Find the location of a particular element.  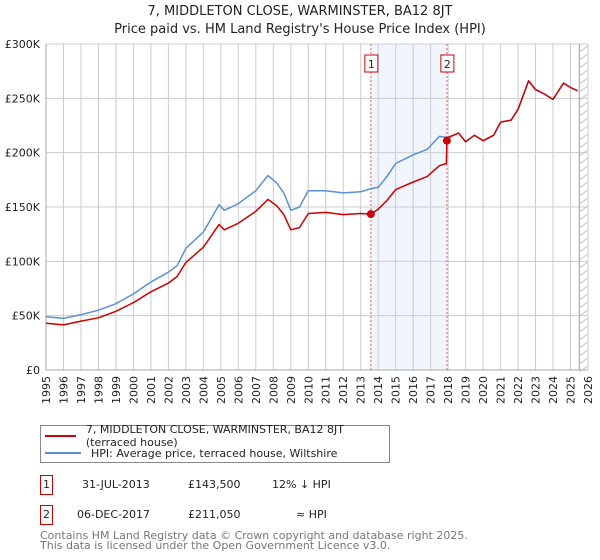

x-tick-label: 2023 is located at coordinates (536, 390).